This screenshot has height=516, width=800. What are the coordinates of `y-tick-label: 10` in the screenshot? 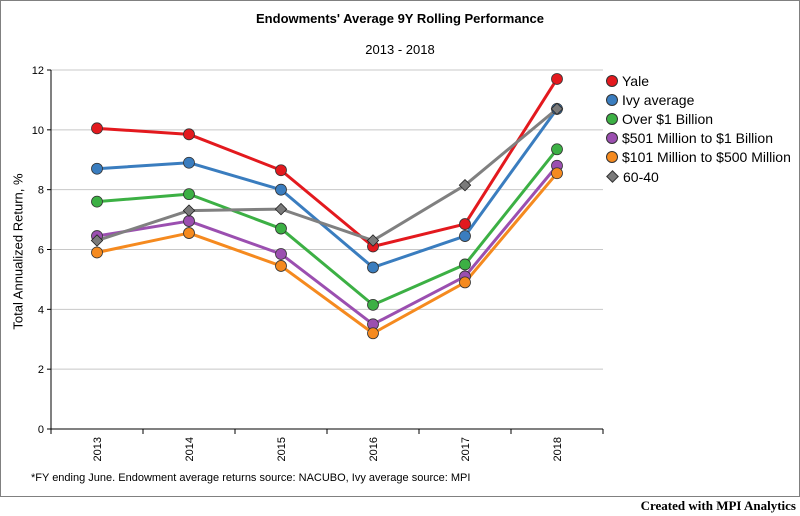 It's located at (38, 131).